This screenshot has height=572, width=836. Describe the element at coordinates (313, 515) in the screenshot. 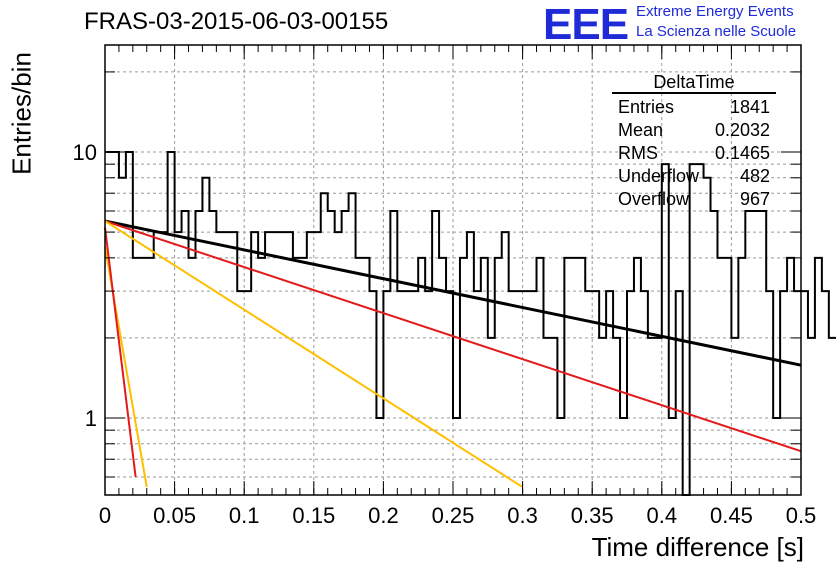

I see `x-tick-label: 0.15` at that location.